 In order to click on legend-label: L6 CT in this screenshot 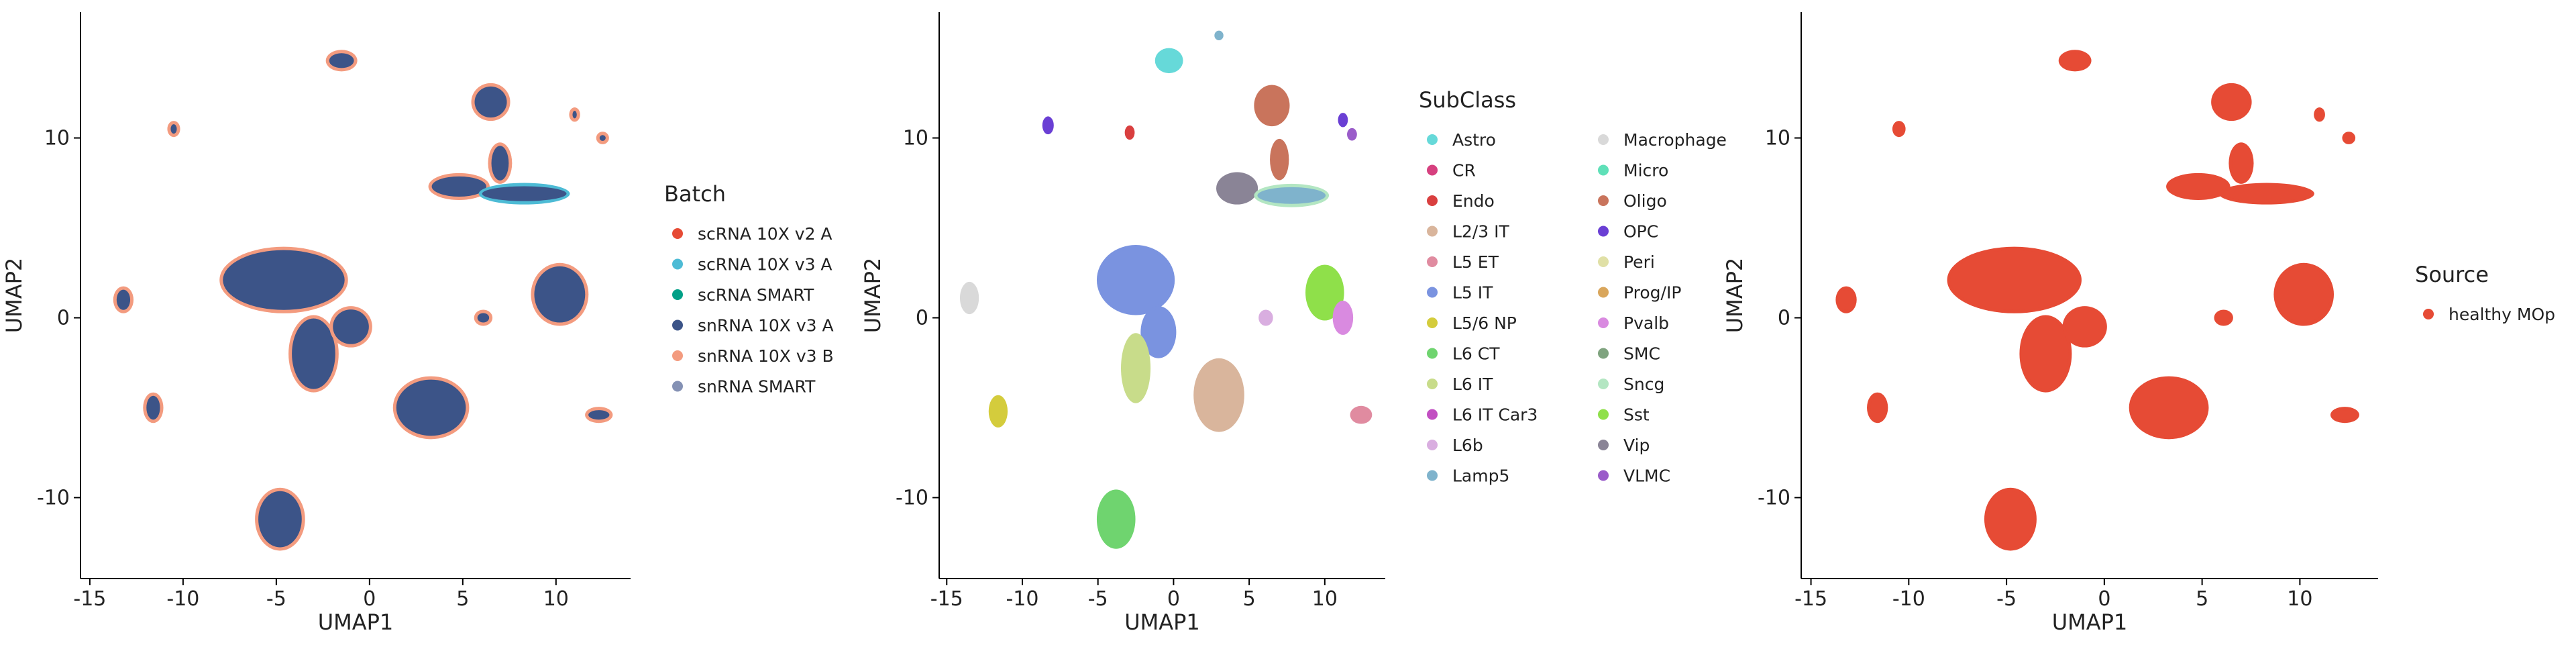, I will do `click(1476, 354)`.